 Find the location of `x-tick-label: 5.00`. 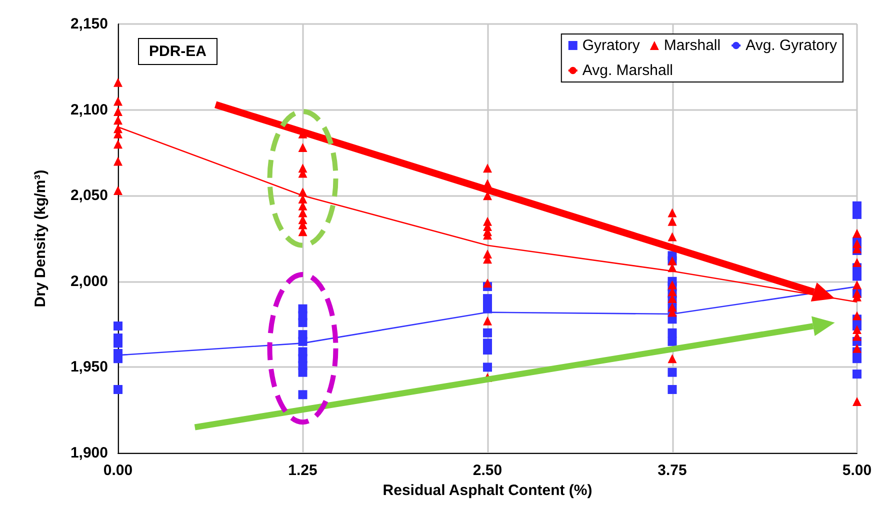

x-tick-label: 5.00 is located at coordinates (857, 470).